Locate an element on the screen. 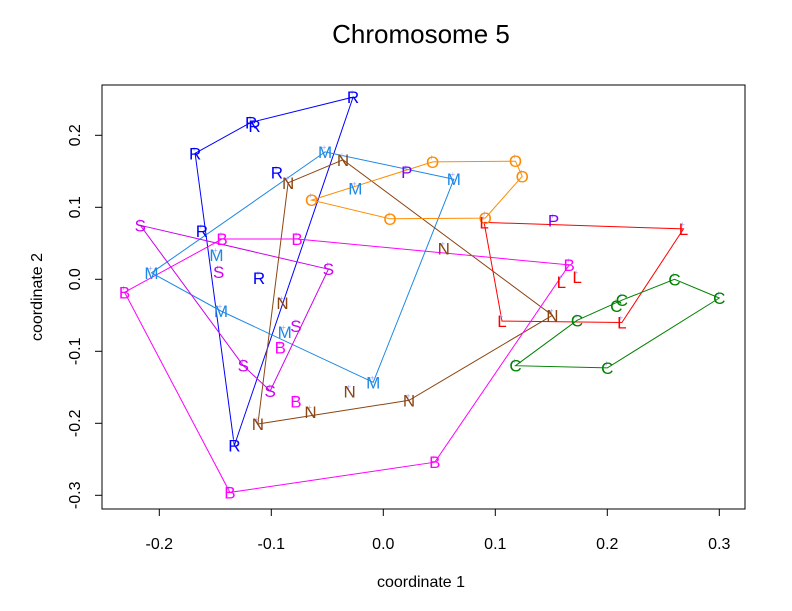  x-tick-label: 0.3 is located at coordinates (719, 544).